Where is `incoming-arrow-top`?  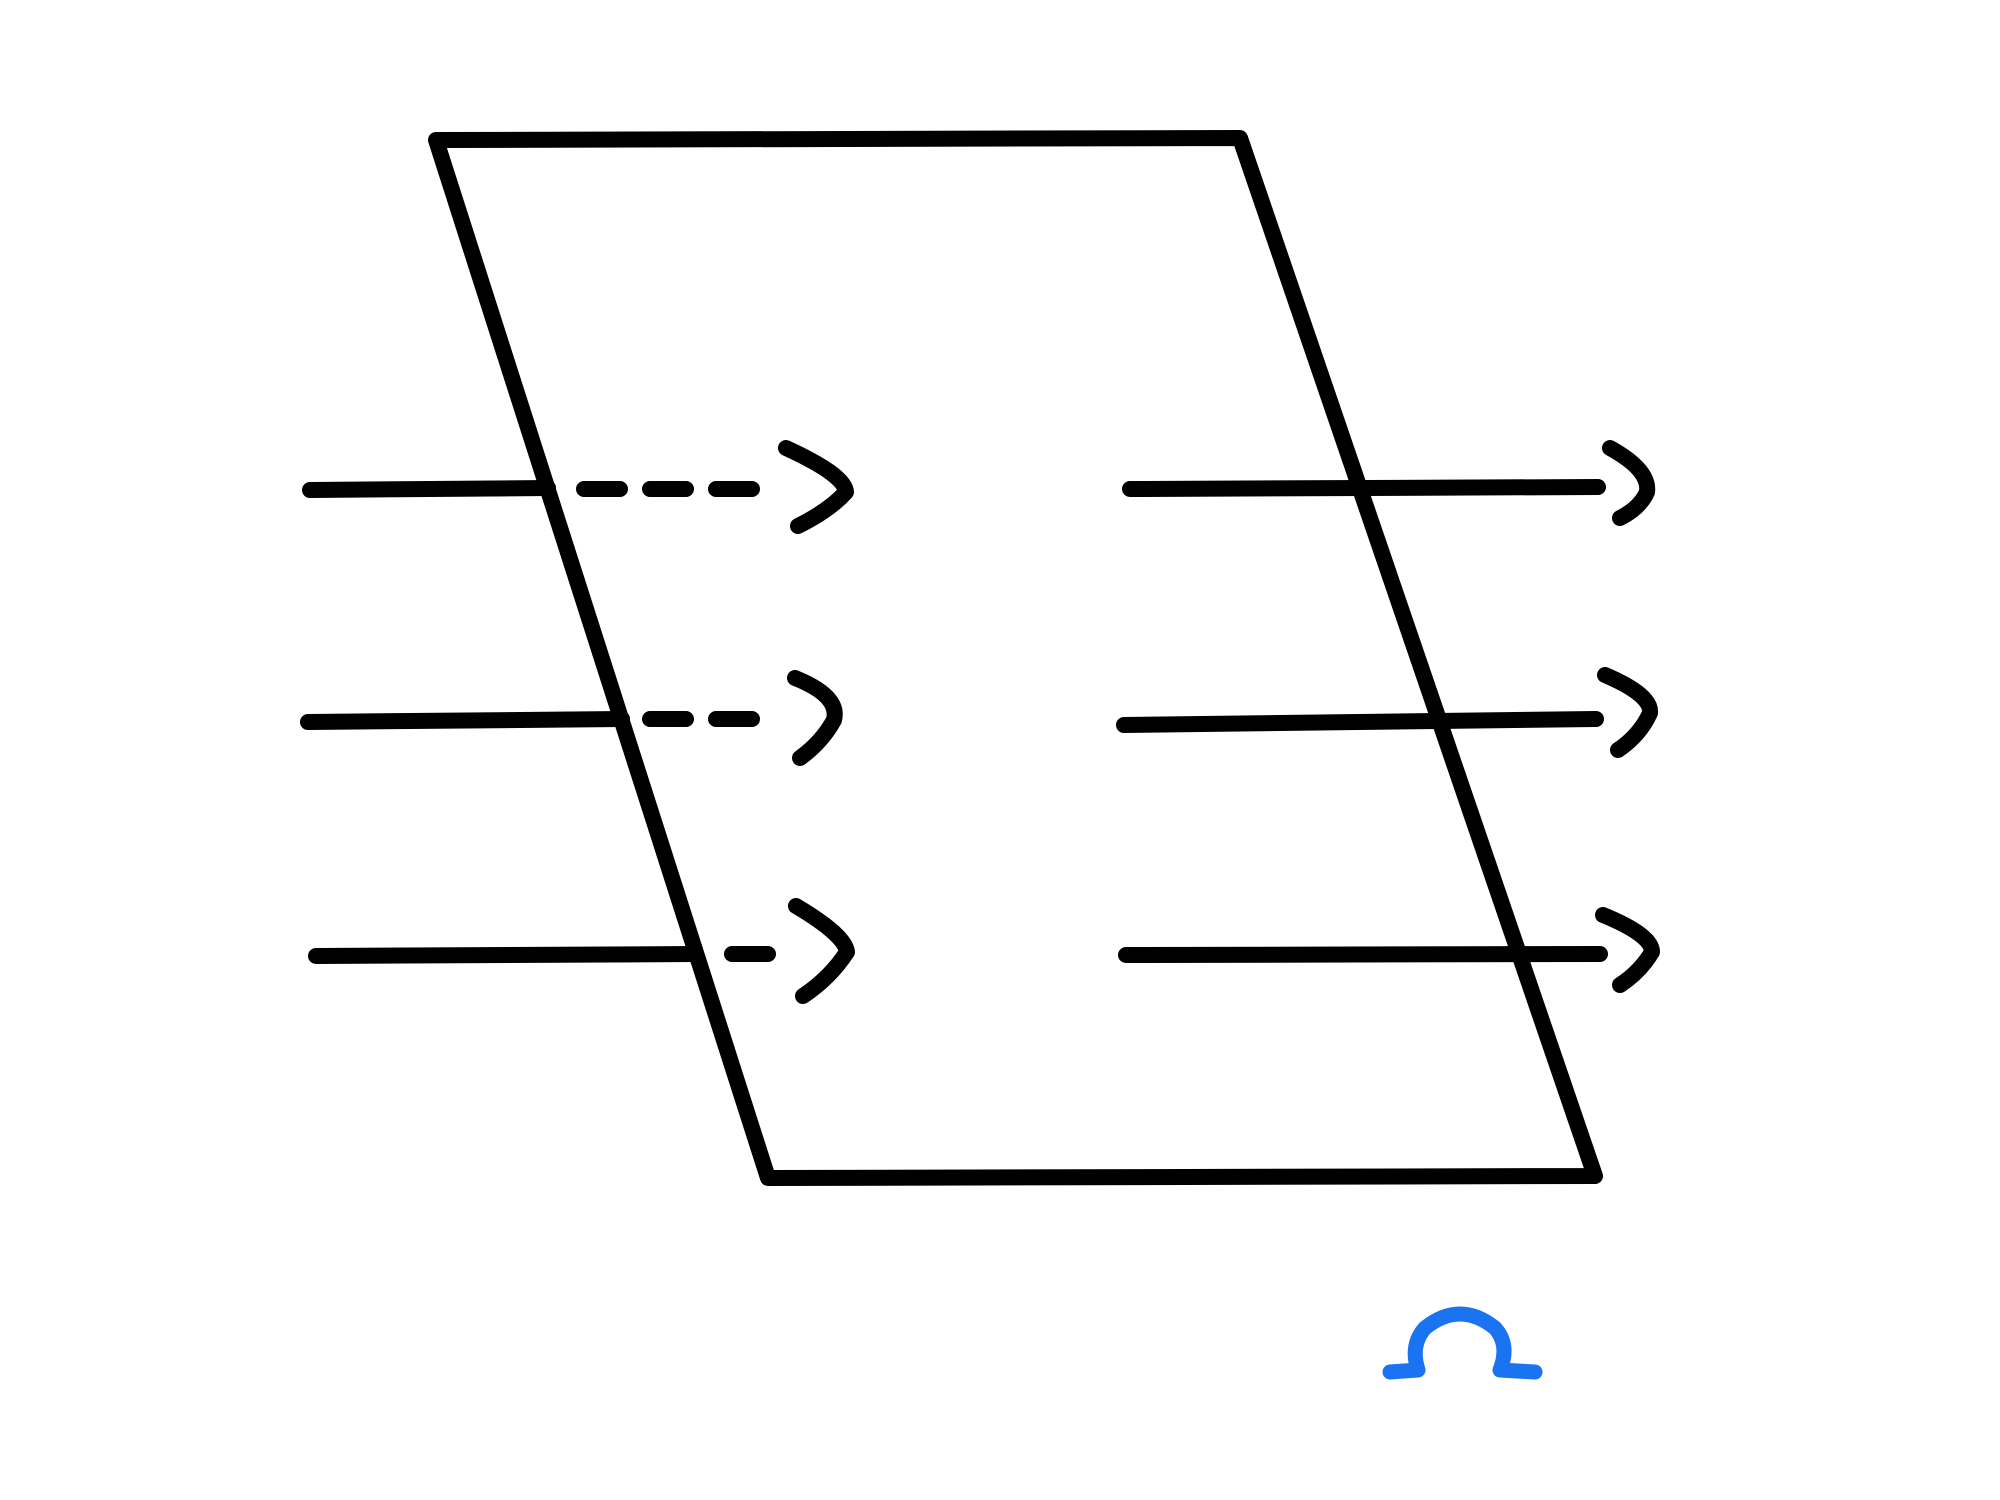
incoming-arrow-top is located at coordinates (578, 487).